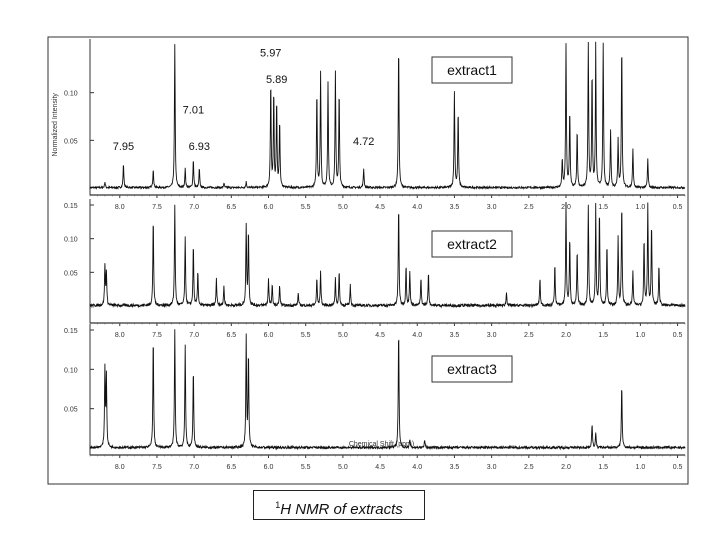  What do you see at coordinates (381, 444) in the screenshot?
I see `x-axis-label: Chemical Shift (ppm)` at bounding box center [381, 444].